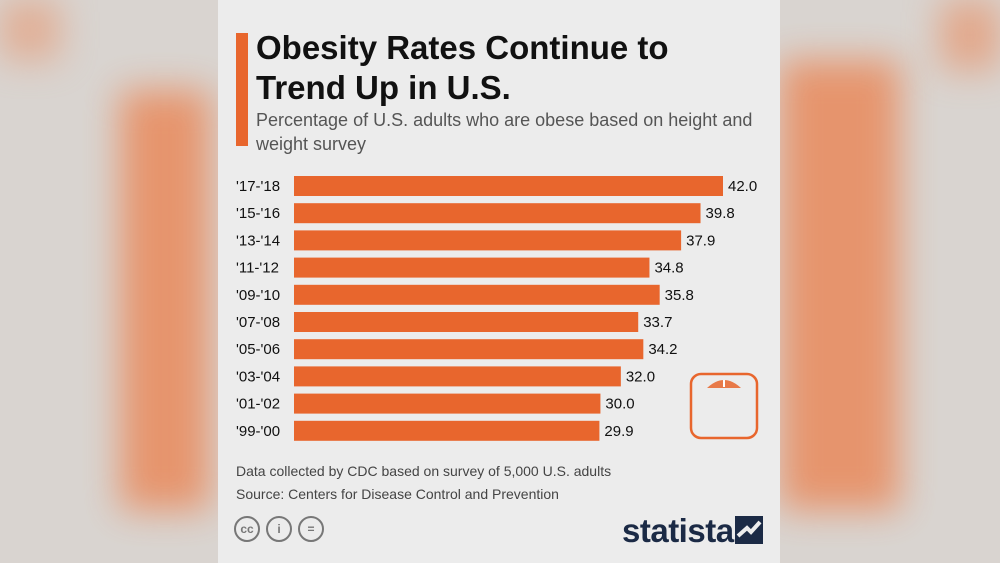 Image resolution: width=1000 pixels, height=563 pixels. Describe the element at coordinates (258, 404) in the screenshot. I see `category-label: '01-'02` at that location.